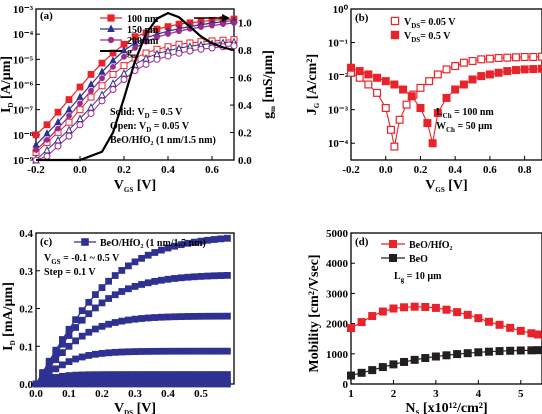 This screenshot has width=542, height=414. Describe the element at coordinates (337, 264) in the screenshot. I see `y-tick-label-d: 4000` at that location.